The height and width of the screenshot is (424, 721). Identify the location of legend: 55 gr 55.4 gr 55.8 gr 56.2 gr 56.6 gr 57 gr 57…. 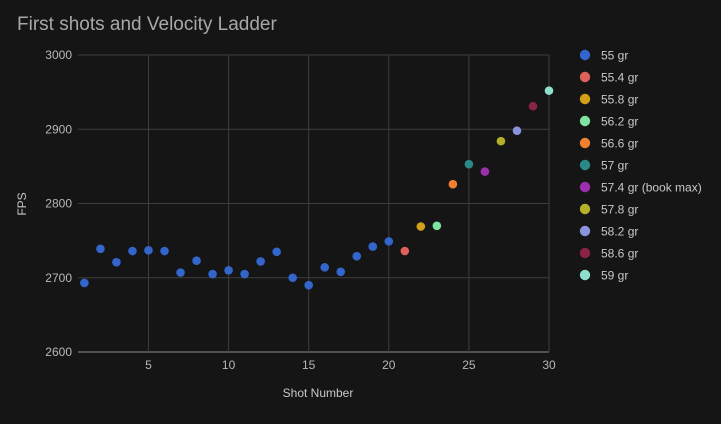
(640, 166).